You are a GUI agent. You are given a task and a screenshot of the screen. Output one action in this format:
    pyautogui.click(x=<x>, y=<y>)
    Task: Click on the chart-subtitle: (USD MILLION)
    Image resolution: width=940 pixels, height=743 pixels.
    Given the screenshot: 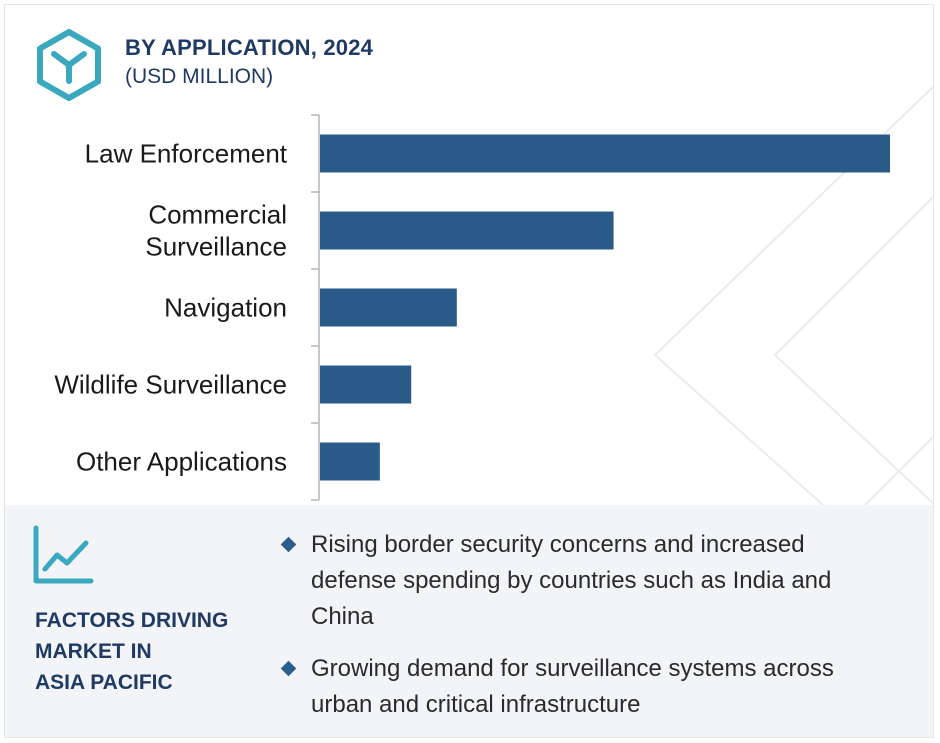 What is the action you would take?
    pyautogui.click(x=199, y=76)
    